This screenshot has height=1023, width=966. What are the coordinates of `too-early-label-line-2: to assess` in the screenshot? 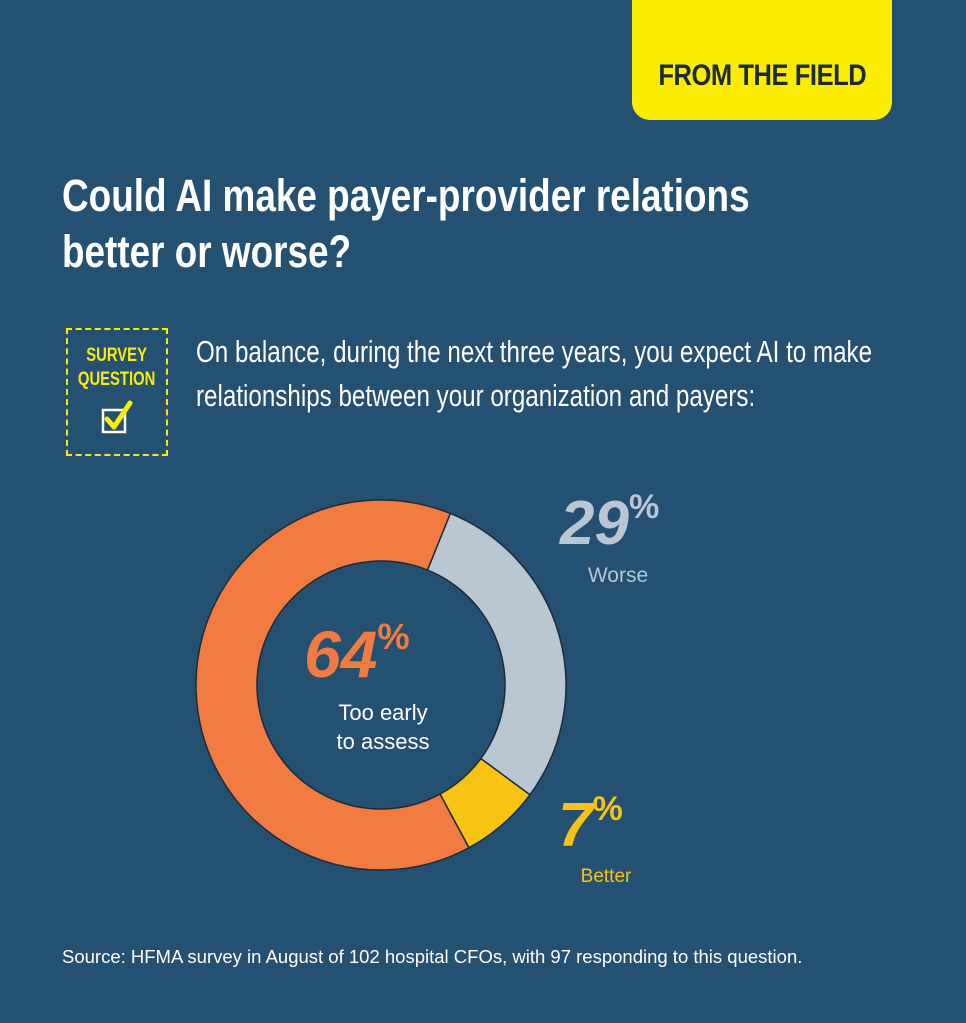 It's located at (383, 741).